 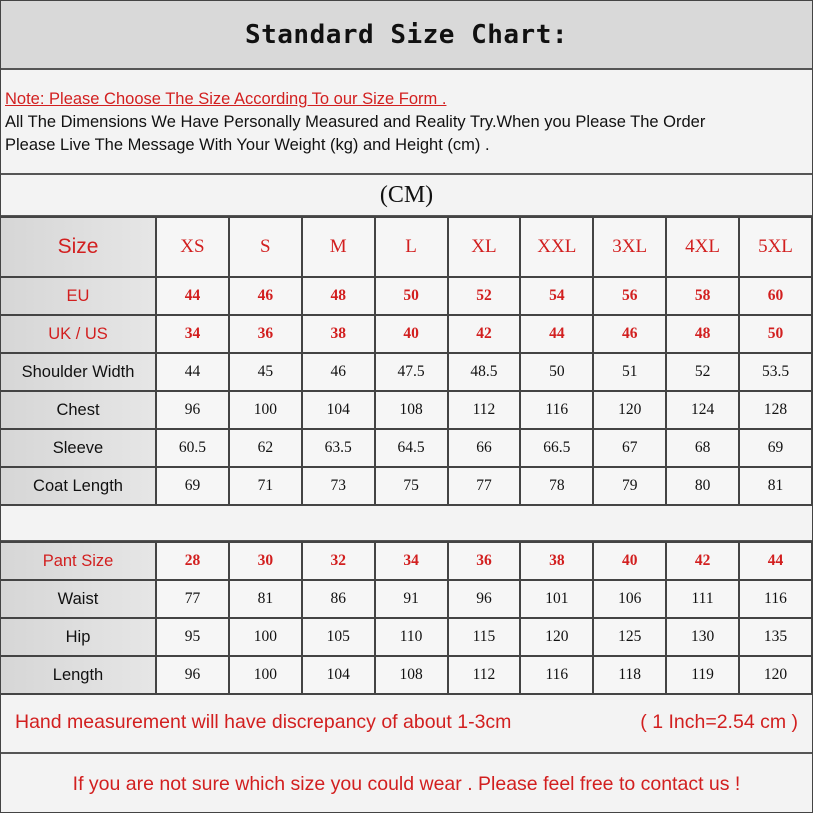 I want to click on table-cell: 118, so click(x=630, y=675).